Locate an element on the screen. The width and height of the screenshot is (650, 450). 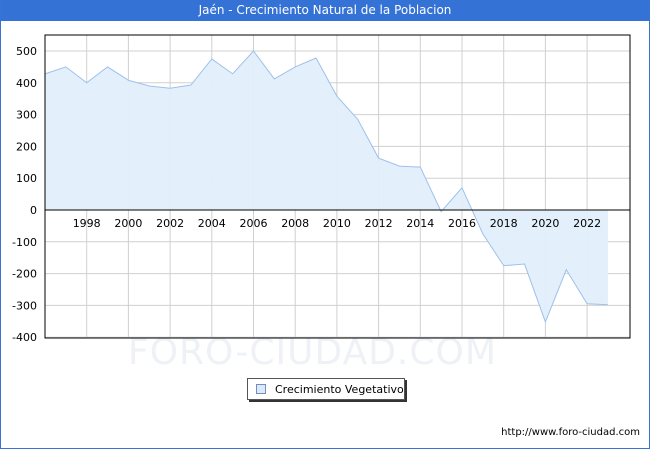
x-tick-label: 2000 is located at coordinates (128, 223).